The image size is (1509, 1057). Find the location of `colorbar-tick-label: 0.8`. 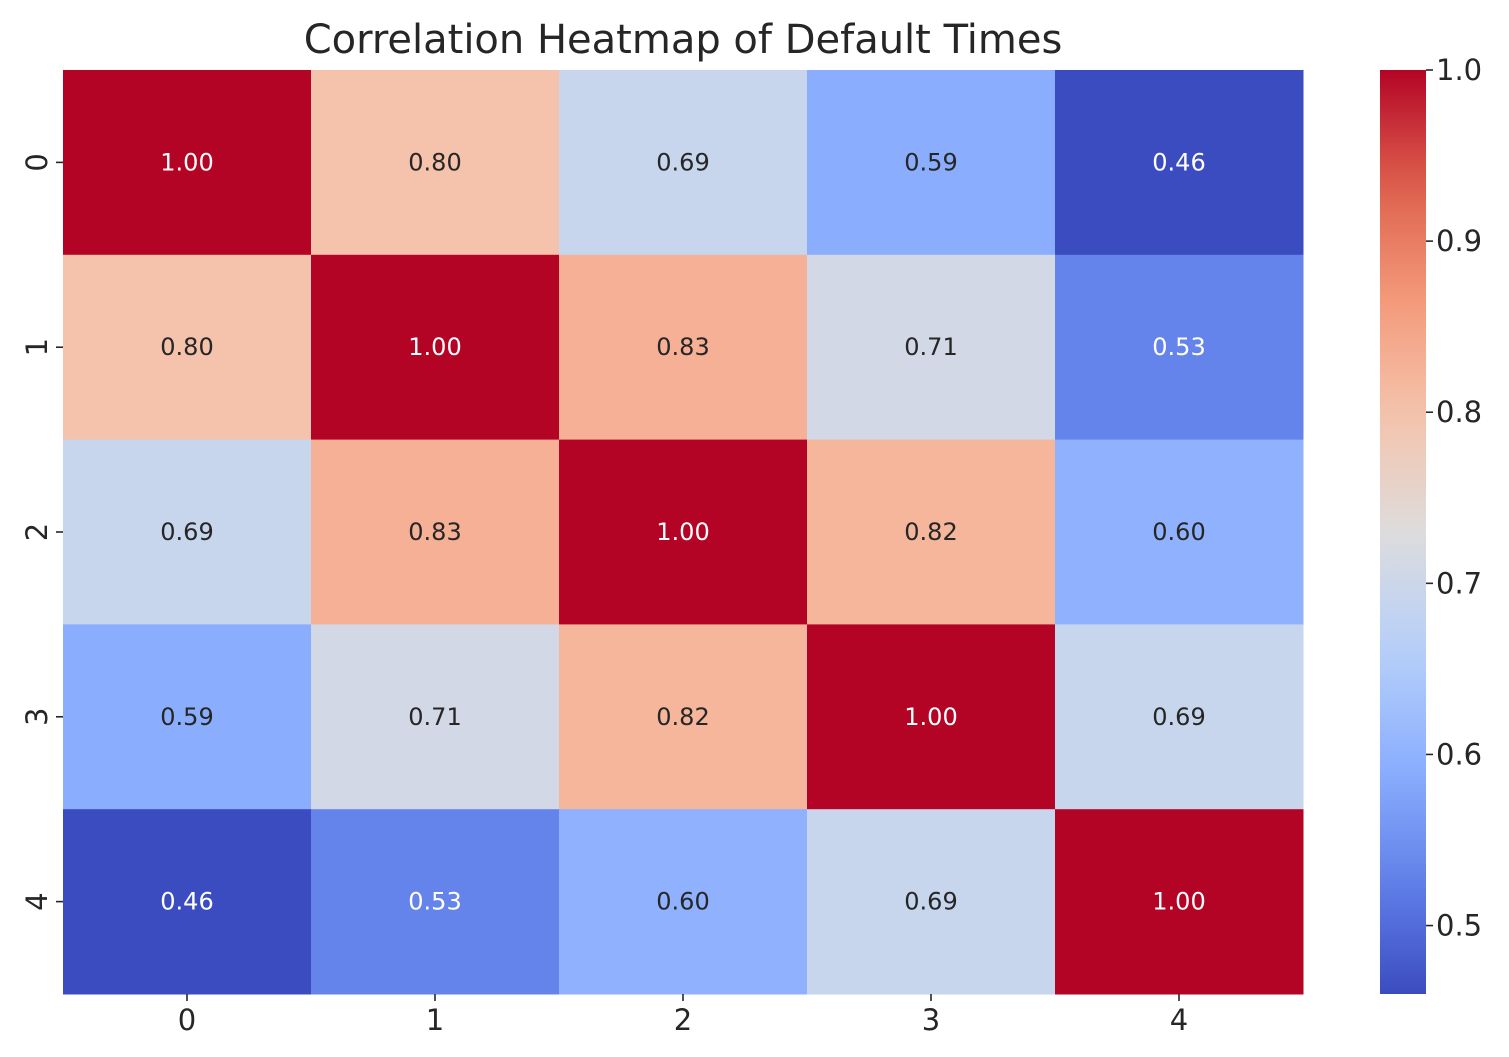

colorbar-tick-label: 0.8 is located at coordinates (1459, 412).